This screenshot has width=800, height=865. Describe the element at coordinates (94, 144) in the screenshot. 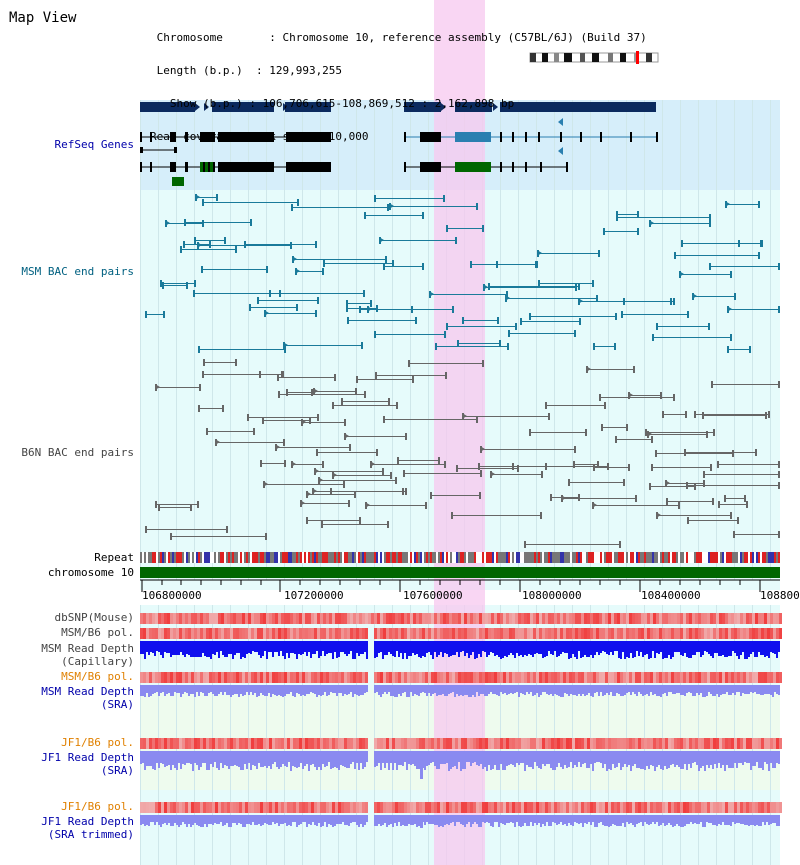

I see `refseq-genes-label: RefSeq Genes` at that location.